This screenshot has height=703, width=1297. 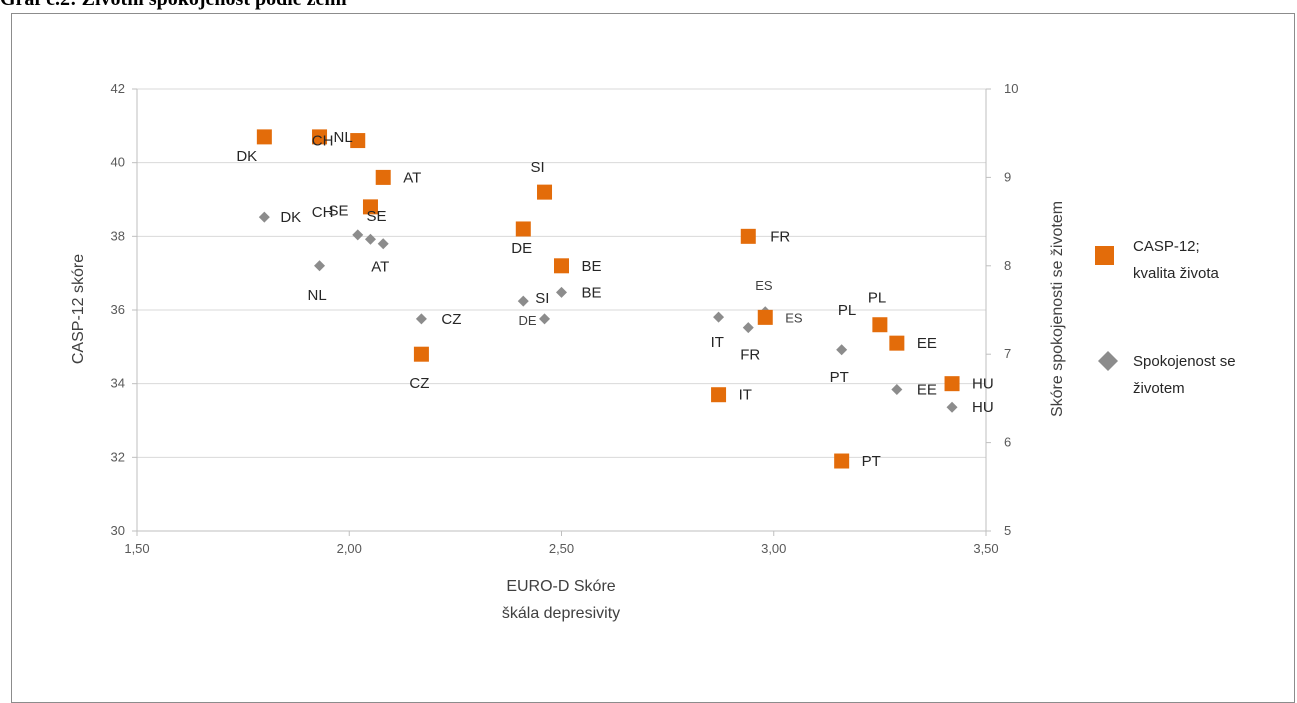 What do you see at coordinates (1007, 353) in the screenshot?
I see `y2-tick-label: 7` at bounding box center [1007, 353].